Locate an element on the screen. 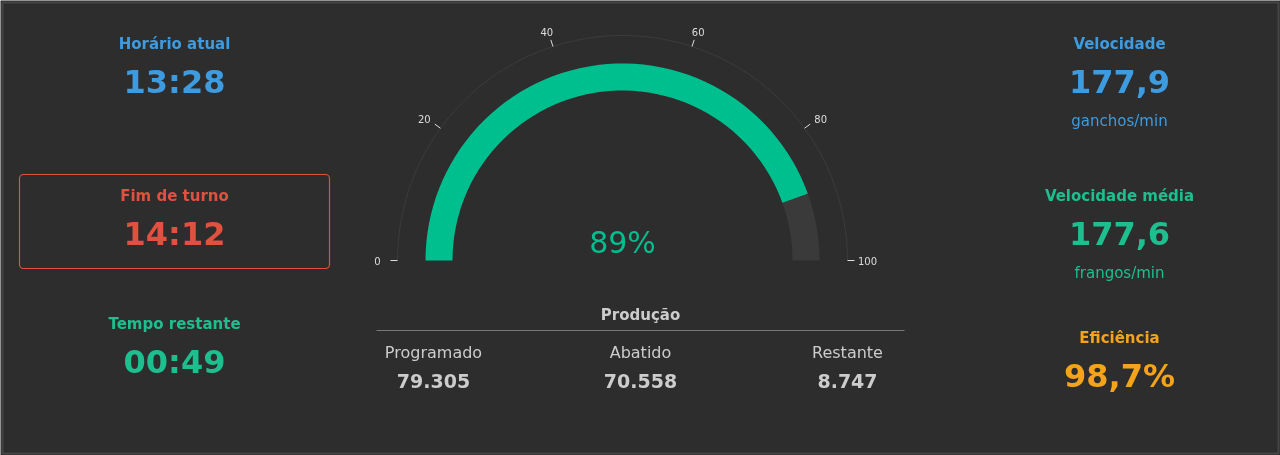 The height and width of the screenshot is (455, 1280). category-label: Restante is located at coordinates (847, 352).